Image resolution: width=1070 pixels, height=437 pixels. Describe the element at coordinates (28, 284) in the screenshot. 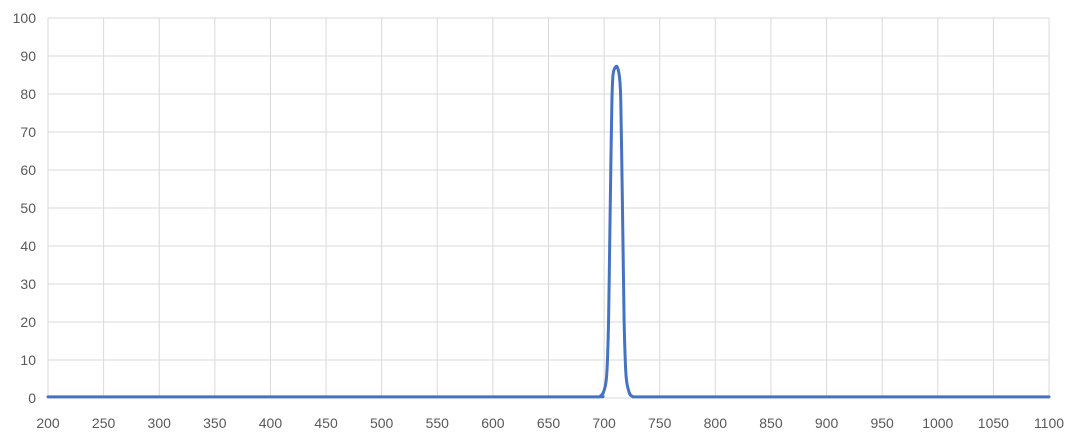

I see `y-tick-label: 30` at that location.